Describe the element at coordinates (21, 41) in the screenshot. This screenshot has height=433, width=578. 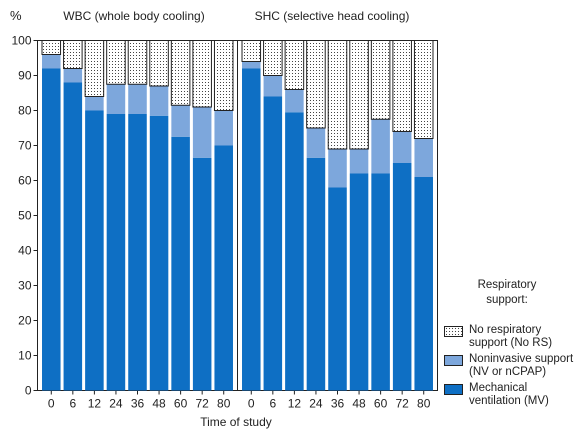
I see `y-tick-label: 100` at that location.